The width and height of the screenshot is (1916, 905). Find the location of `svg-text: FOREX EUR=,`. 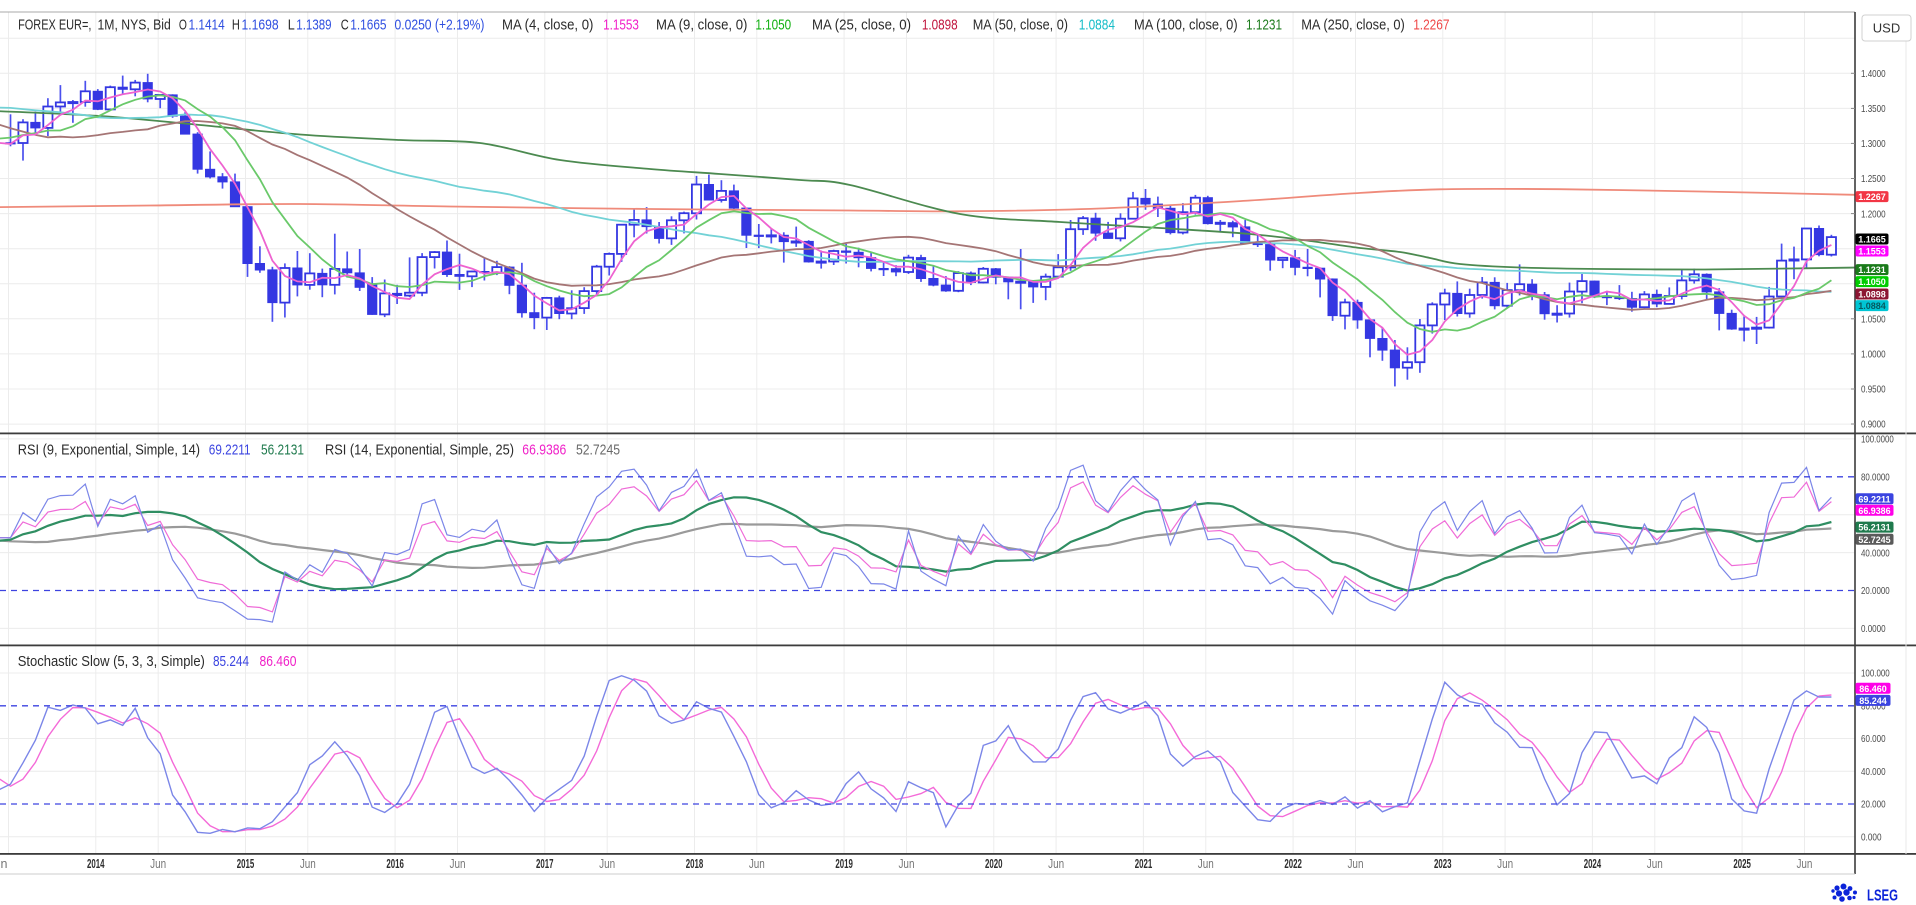

svg-text: FOREX EUR=, is located at coordinates (54, 25).